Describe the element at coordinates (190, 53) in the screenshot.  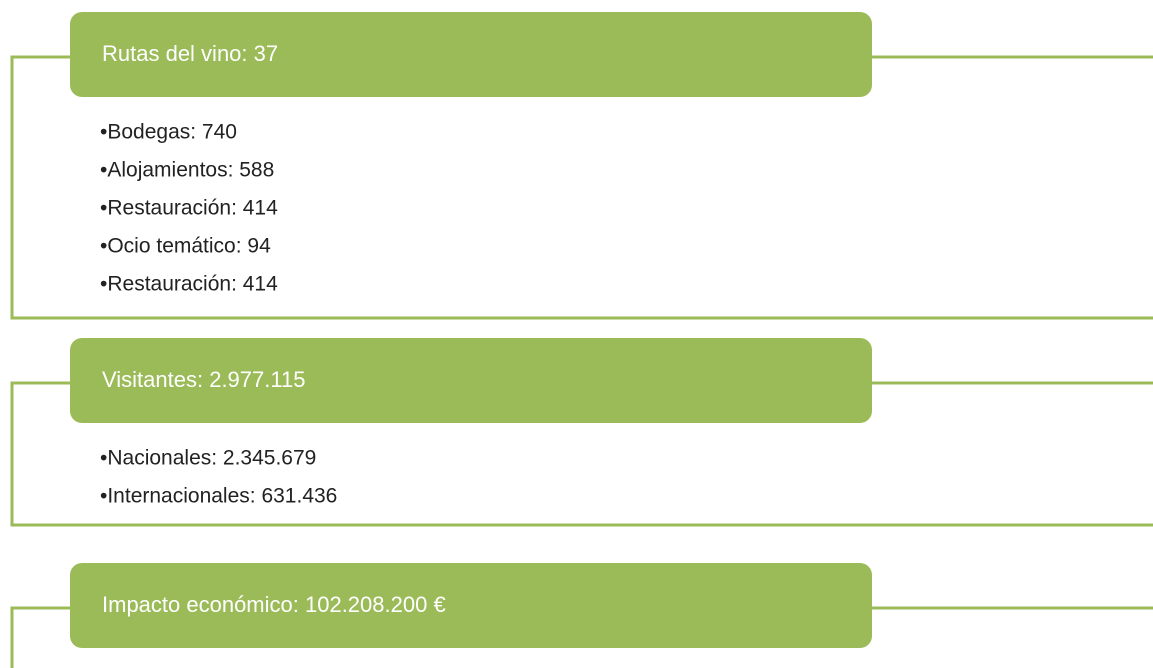
I see `section-title: Rutas del vino: 37` at that location.